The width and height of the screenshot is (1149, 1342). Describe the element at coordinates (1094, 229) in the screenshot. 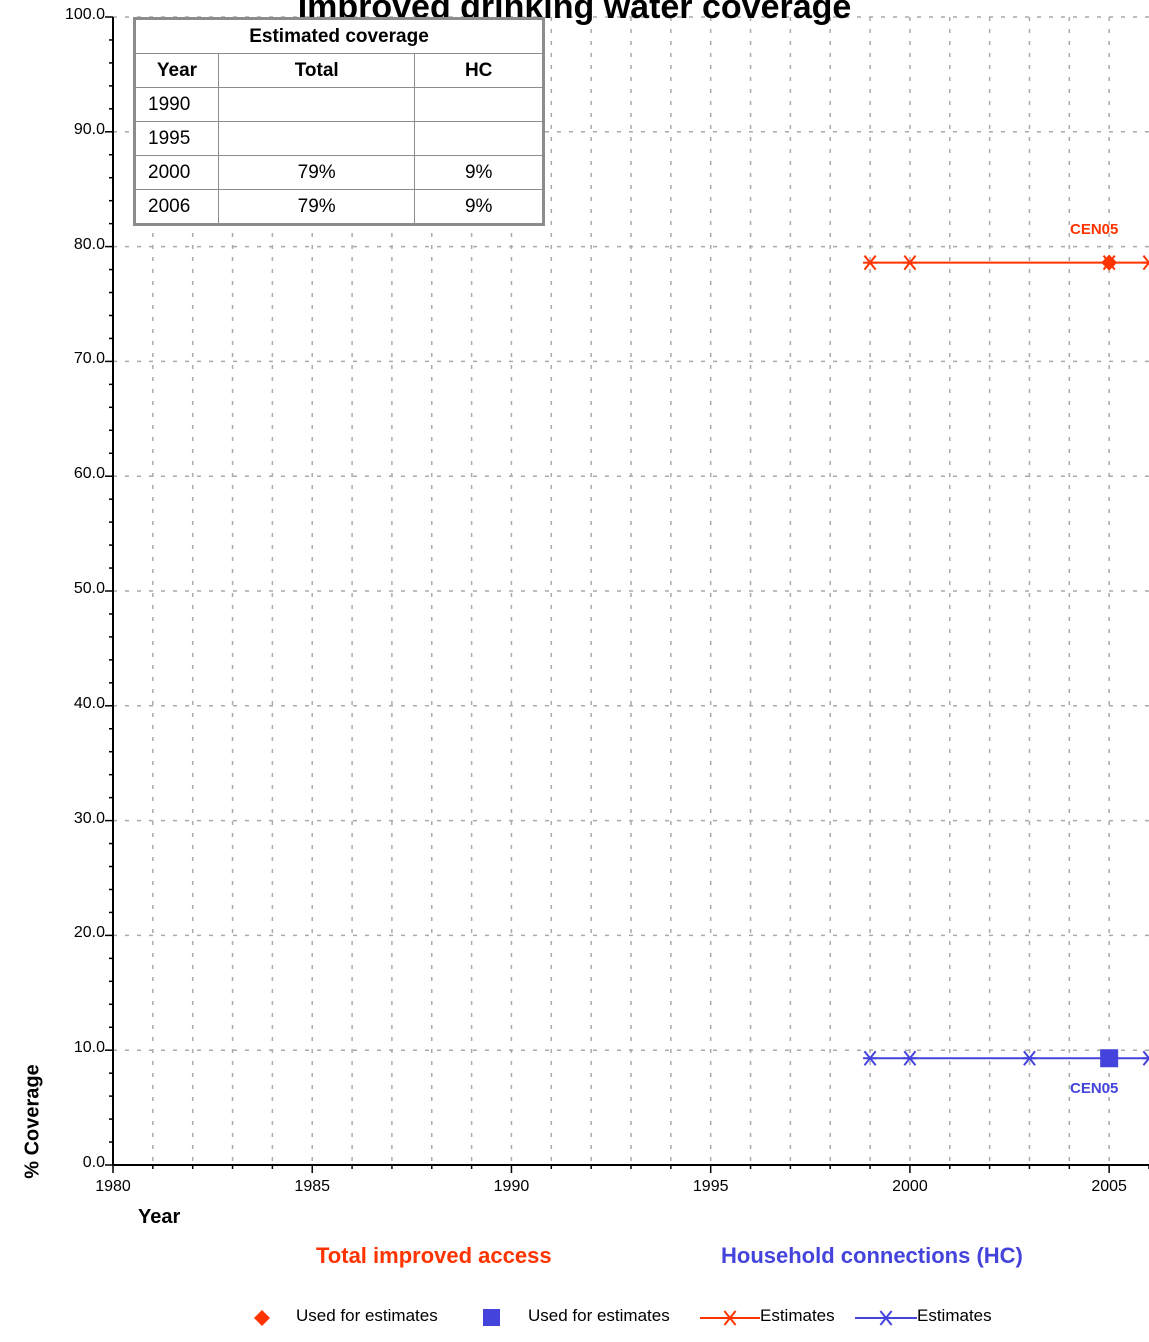

I see `total-point-label: CEN05` at that location.